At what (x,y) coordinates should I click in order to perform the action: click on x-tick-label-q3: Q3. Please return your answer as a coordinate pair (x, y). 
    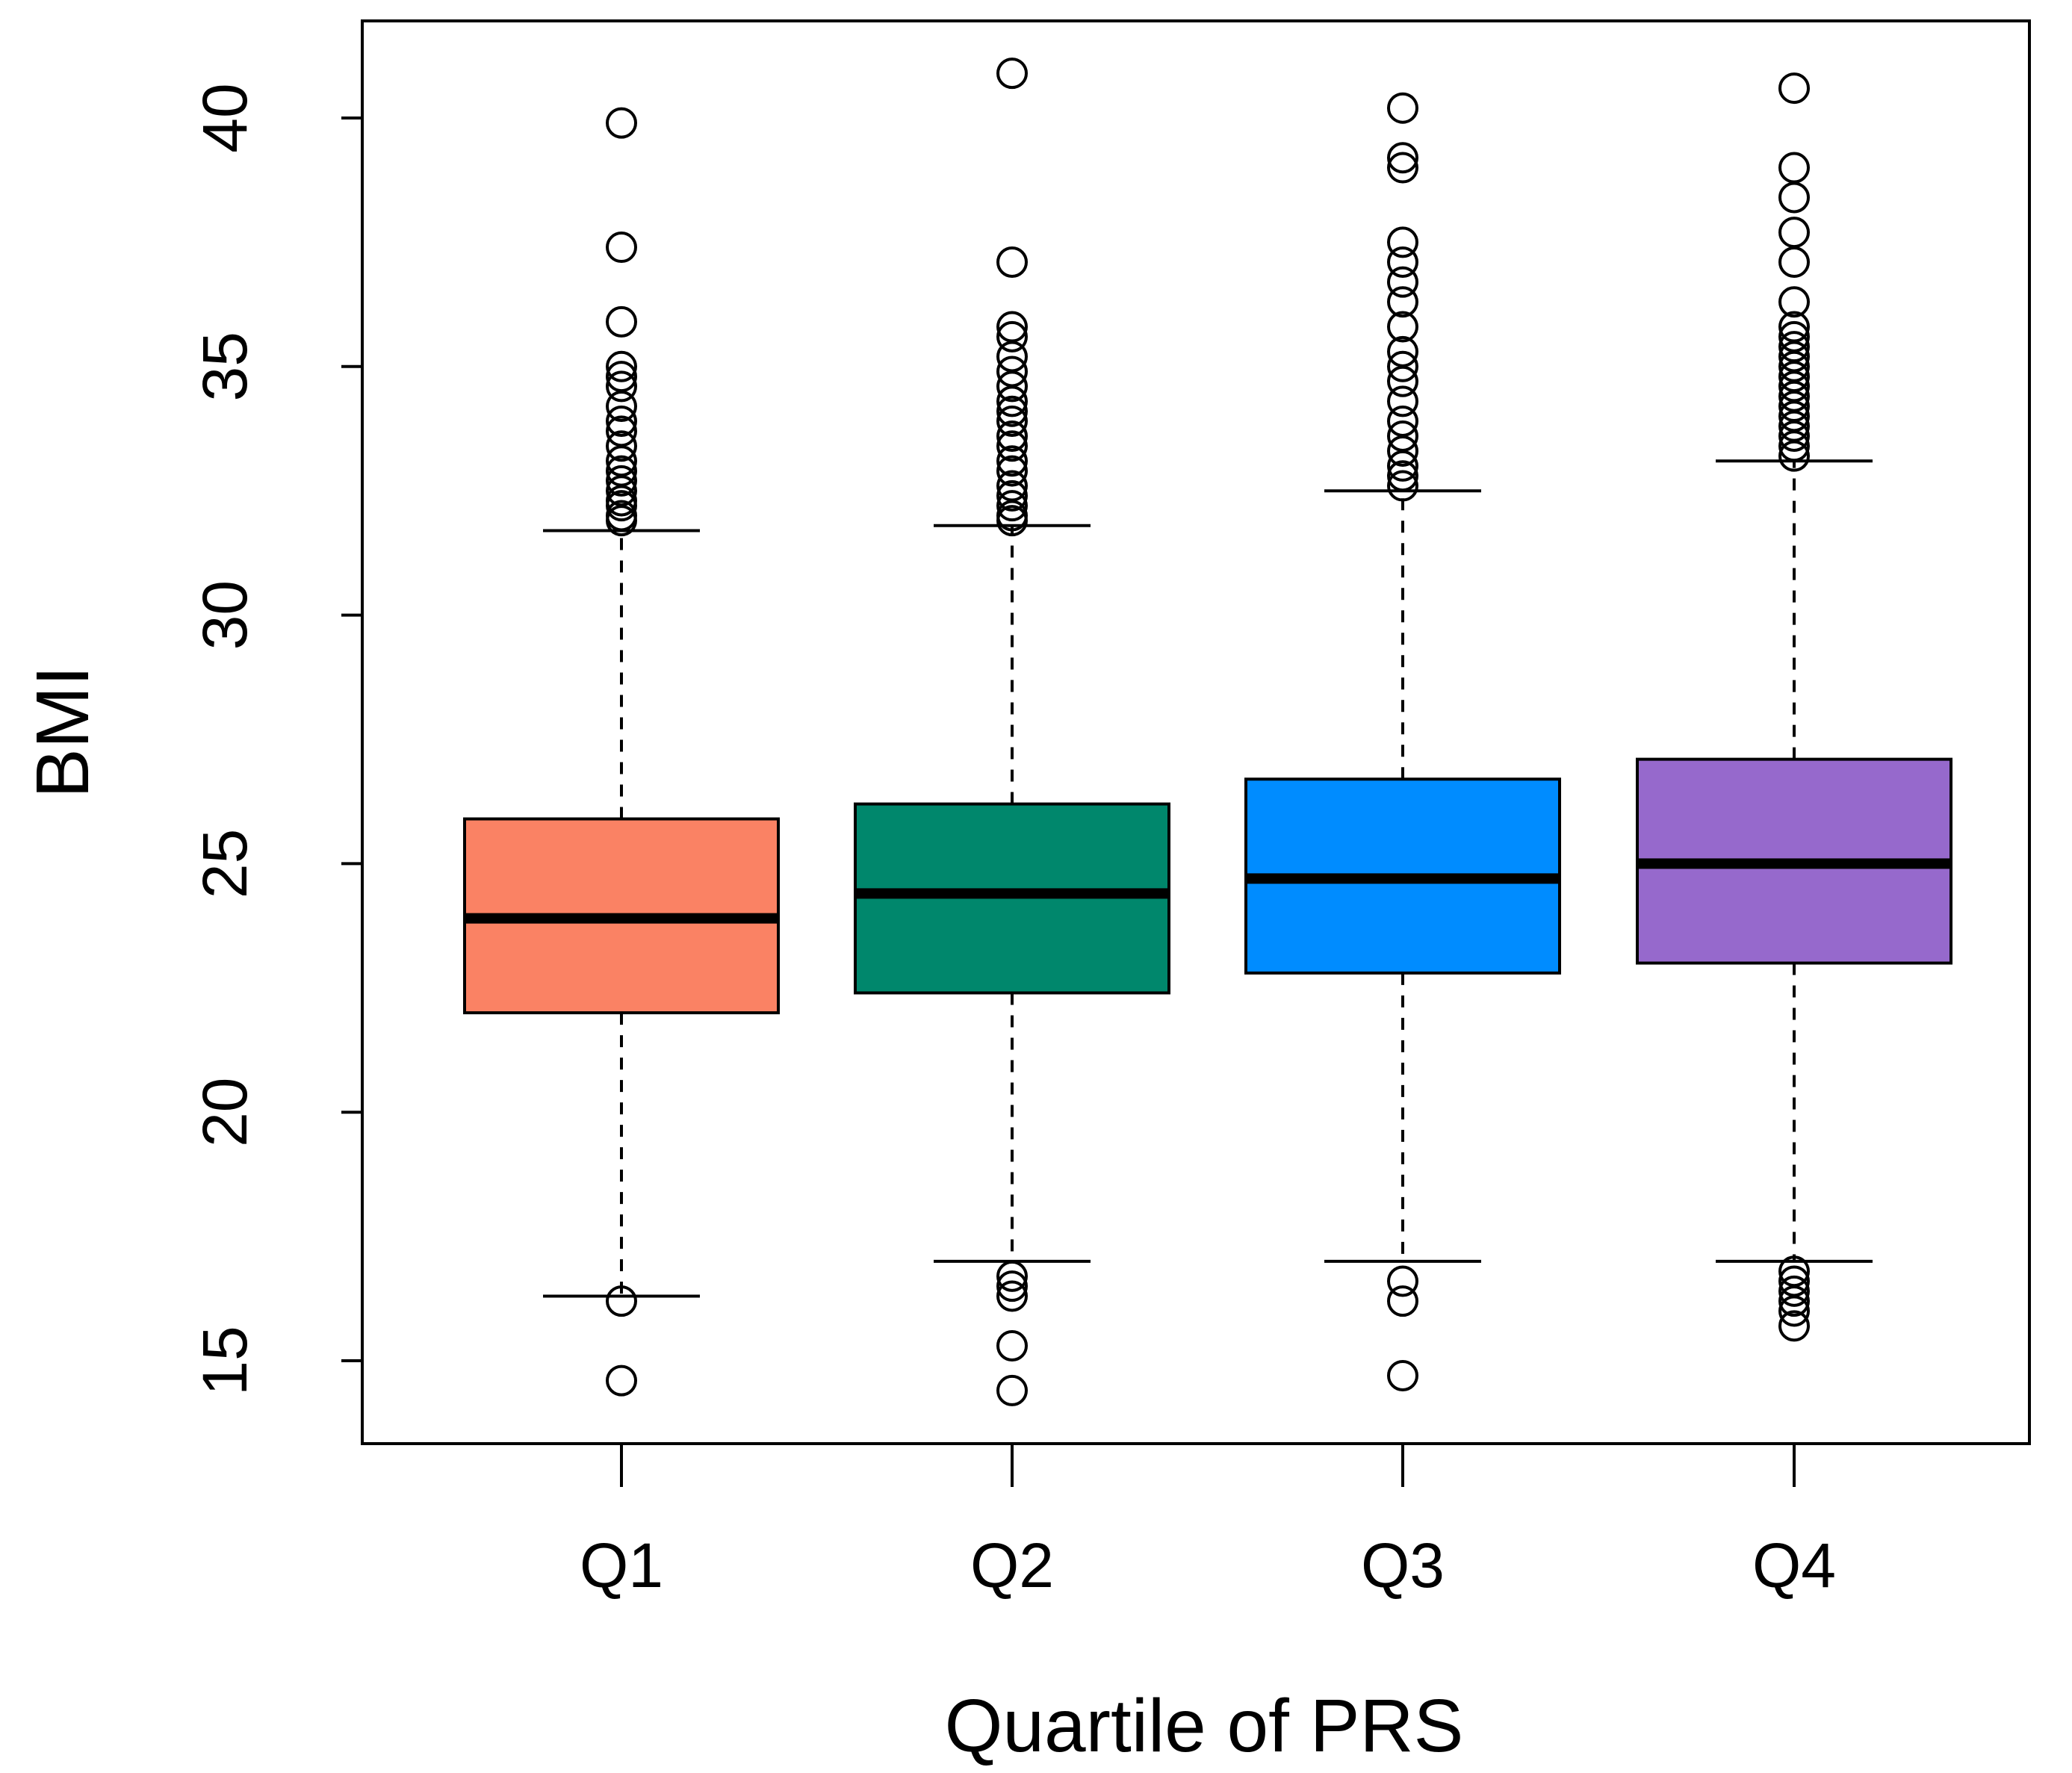
    Looking at the image, I should click on (1403, 1565).